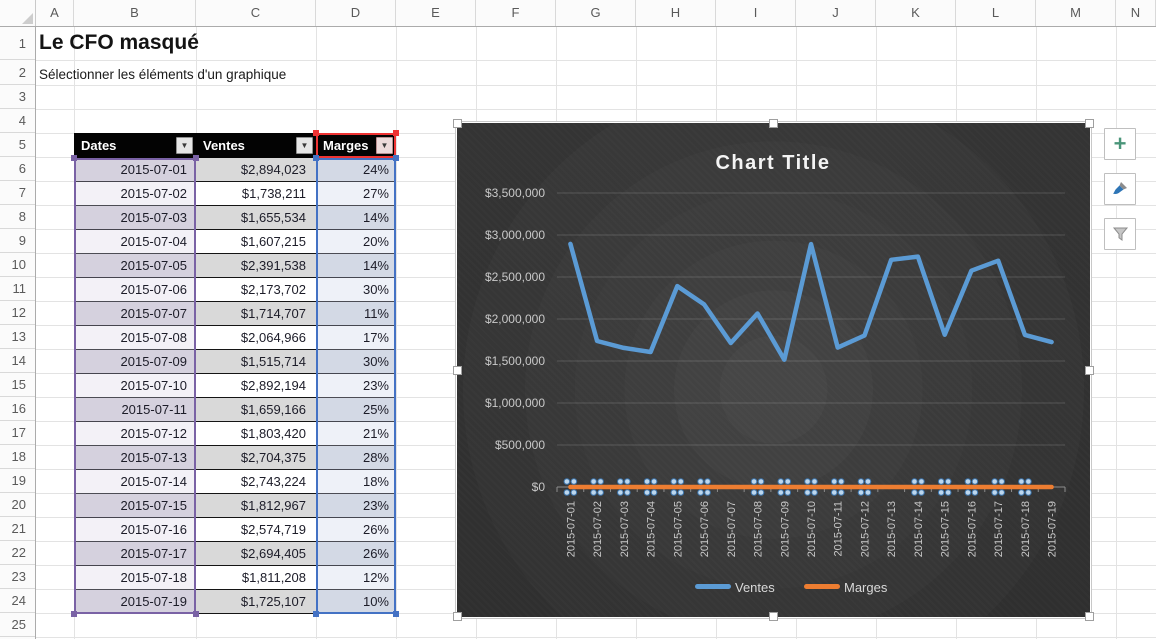 The image size is (1156, 639). What do you see at coordinates (678, 529) in the screenshot?
I see `x-axis-label: 2015-07-05` at bounding box center [678, 529].